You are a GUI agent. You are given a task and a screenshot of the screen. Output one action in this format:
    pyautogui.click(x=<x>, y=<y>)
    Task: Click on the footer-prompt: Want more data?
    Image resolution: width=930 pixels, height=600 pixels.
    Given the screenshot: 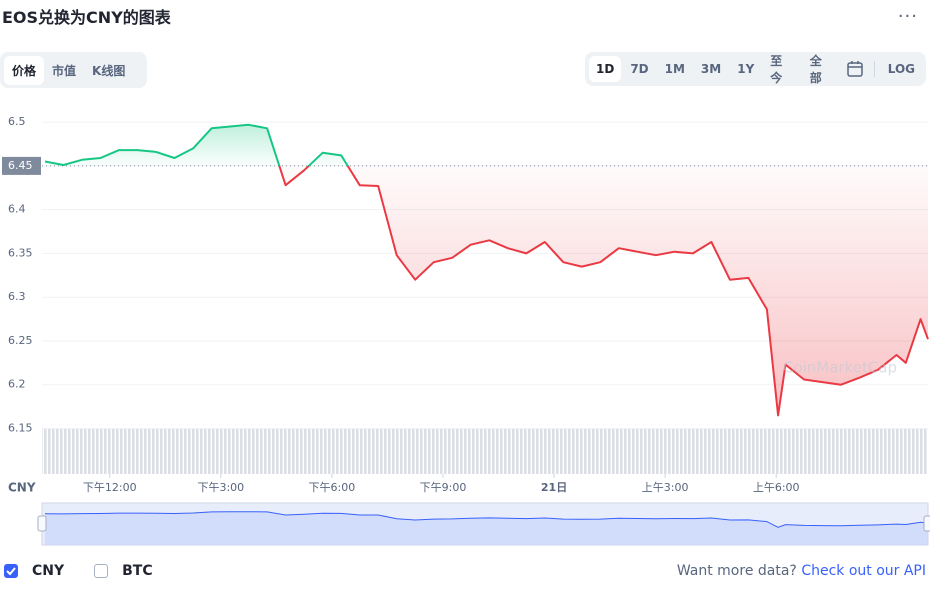 What is the action you would take?
    pyautogui.click(x=736, y=571)
    